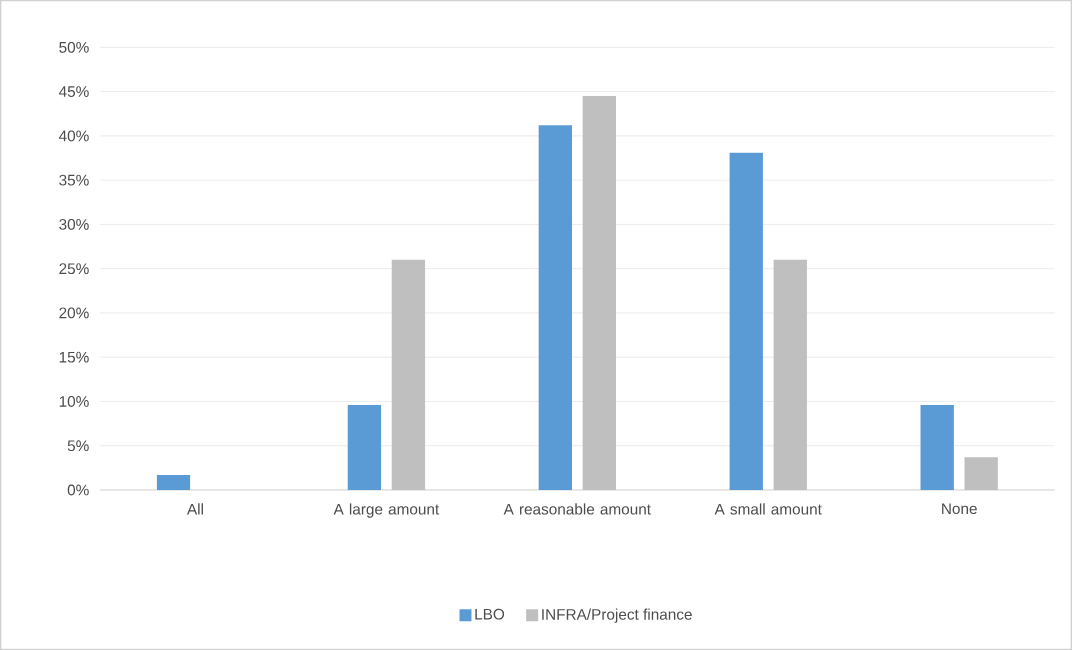  What do you see at coordinates (194, 509) in the screenshot?
I see `x-tick-label: All` at bounding box center [194, 509].